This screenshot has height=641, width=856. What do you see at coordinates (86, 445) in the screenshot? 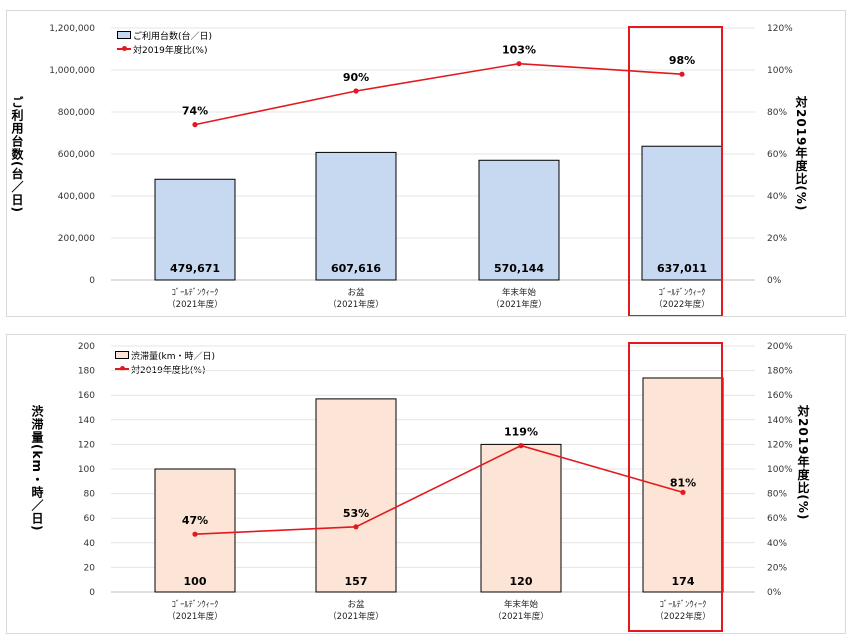
I see `y-tick-label: 120` at bounding box center [86, 445].